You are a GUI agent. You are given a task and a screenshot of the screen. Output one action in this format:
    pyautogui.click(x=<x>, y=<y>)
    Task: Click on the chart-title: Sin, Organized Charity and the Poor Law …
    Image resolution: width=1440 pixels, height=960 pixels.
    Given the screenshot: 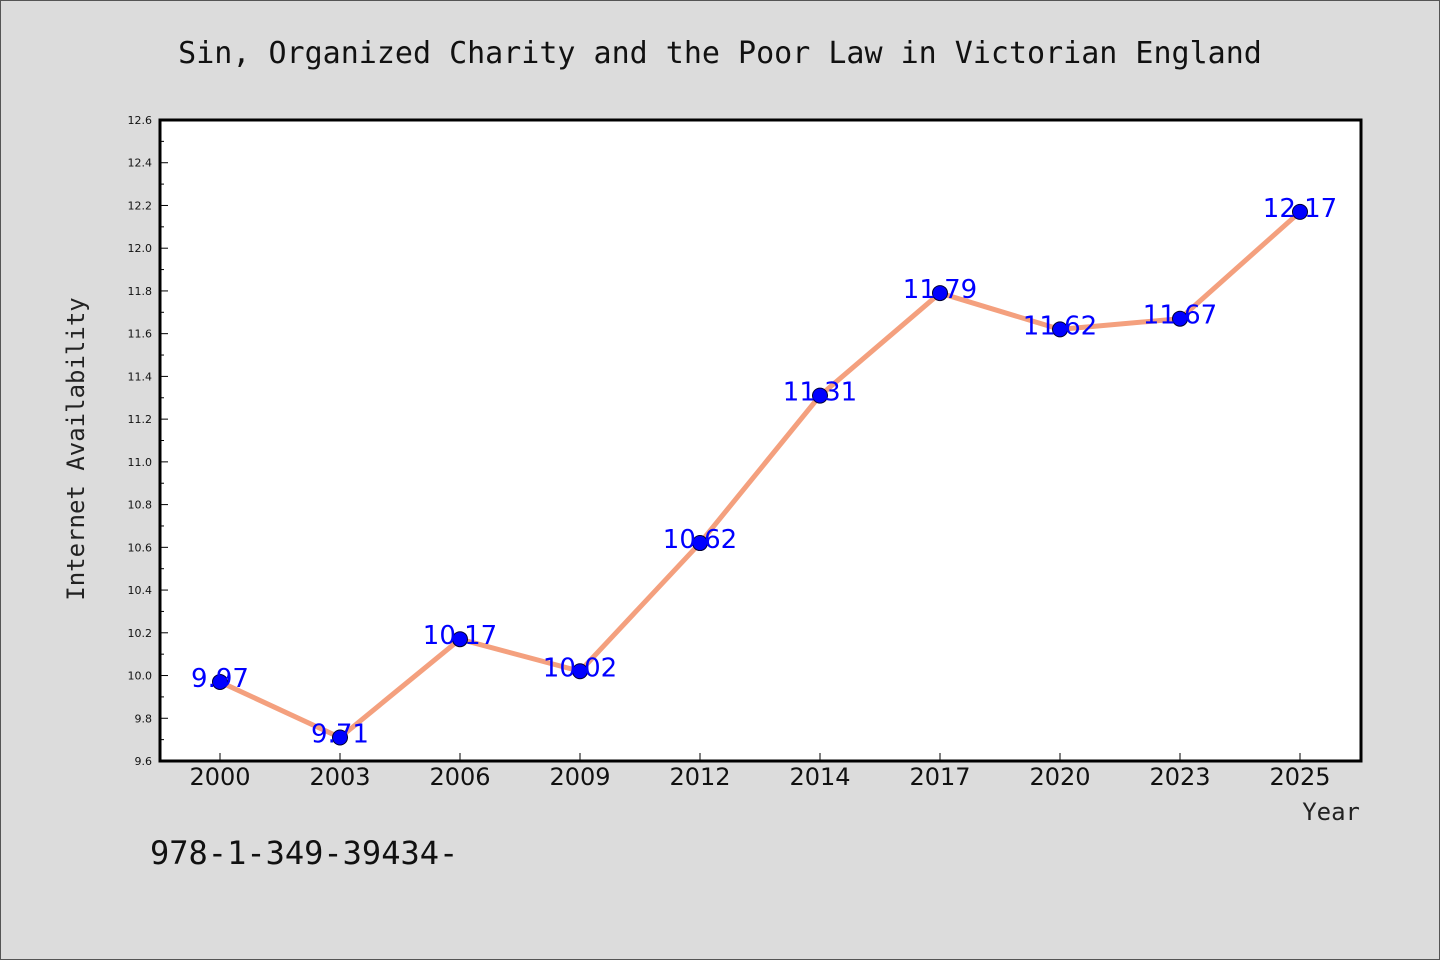 What is the action you would take?
    pyautogui.click(x=720, y=53)
    